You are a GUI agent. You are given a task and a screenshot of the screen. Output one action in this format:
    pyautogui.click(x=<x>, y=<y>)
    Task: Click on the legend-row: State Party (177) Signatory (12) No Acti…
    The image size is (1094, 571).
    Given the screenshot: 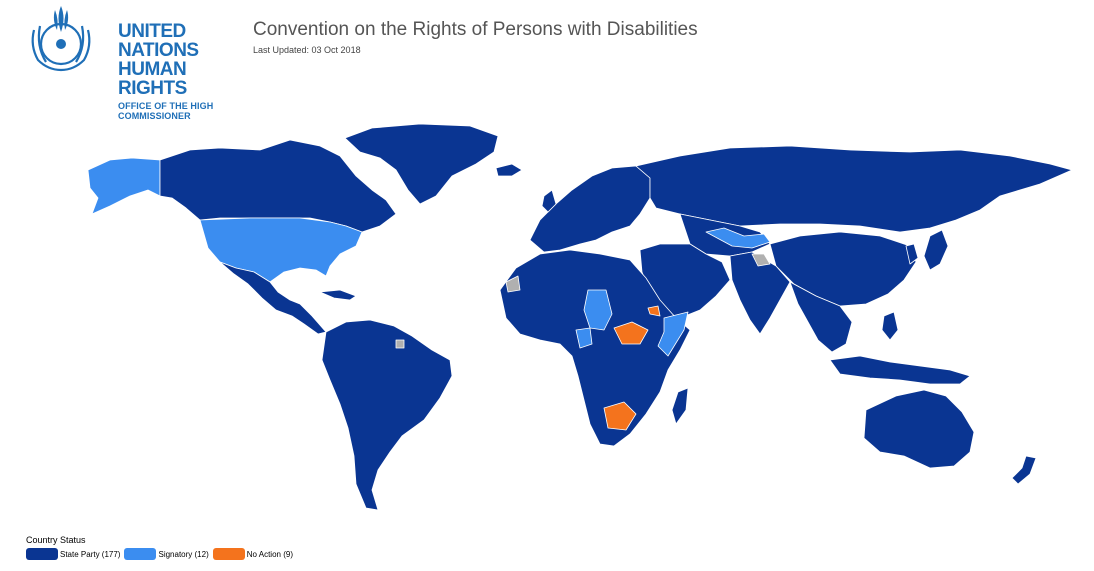 What is the action you would take?
    pyautogui.click(x=161, y=554)
    